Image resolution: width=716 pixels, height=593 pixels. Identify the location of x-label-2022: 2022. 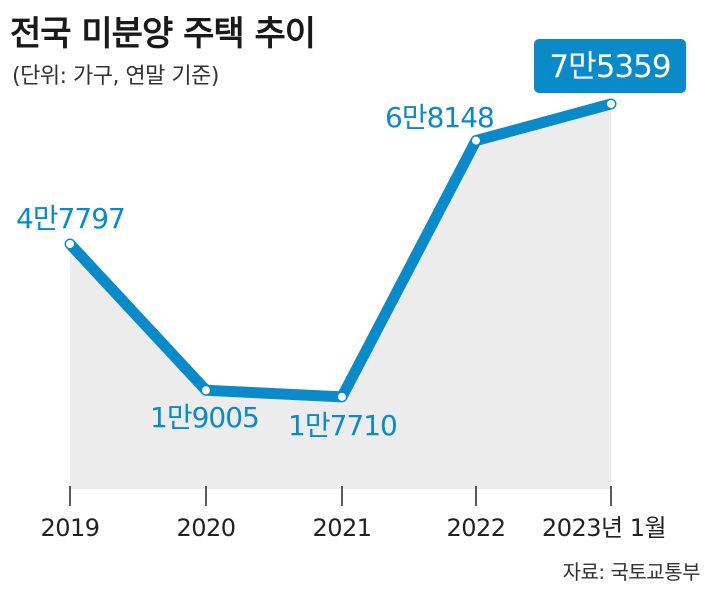
(475, 528).